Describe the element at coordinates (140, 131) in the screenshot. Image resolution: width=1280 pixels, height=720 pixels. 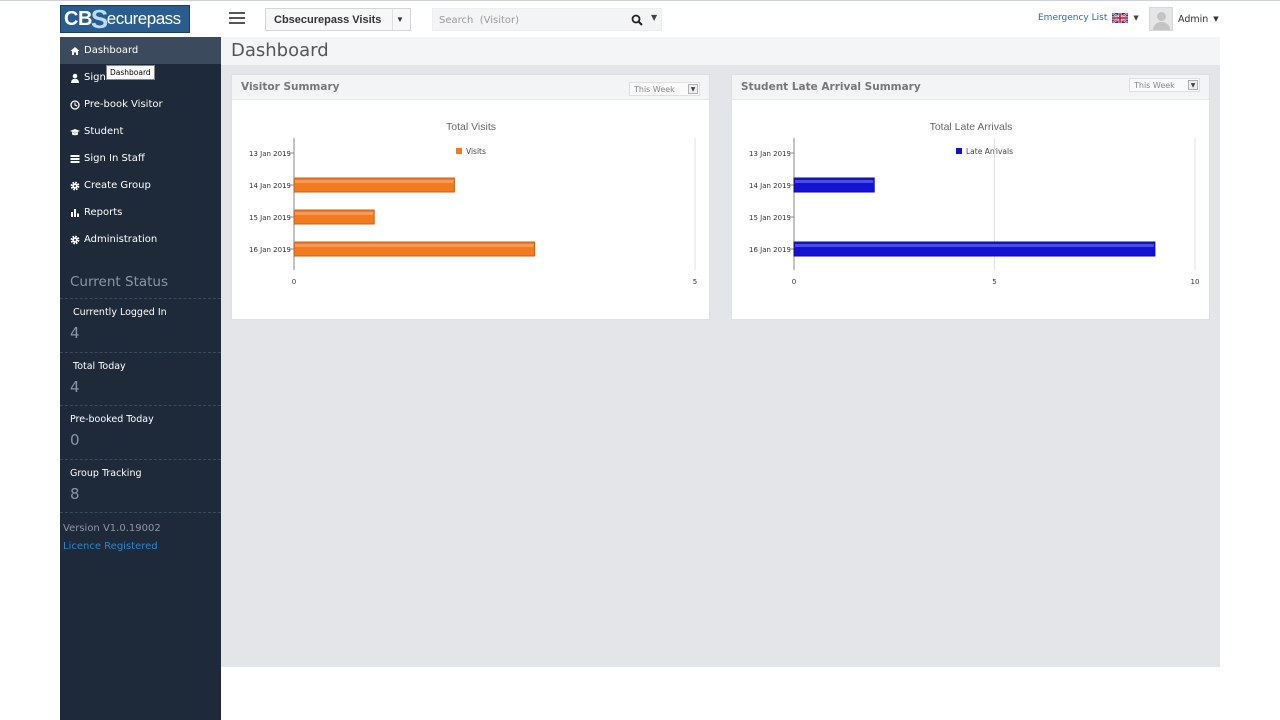
I see `sidebar-item-student: Student` at that location.